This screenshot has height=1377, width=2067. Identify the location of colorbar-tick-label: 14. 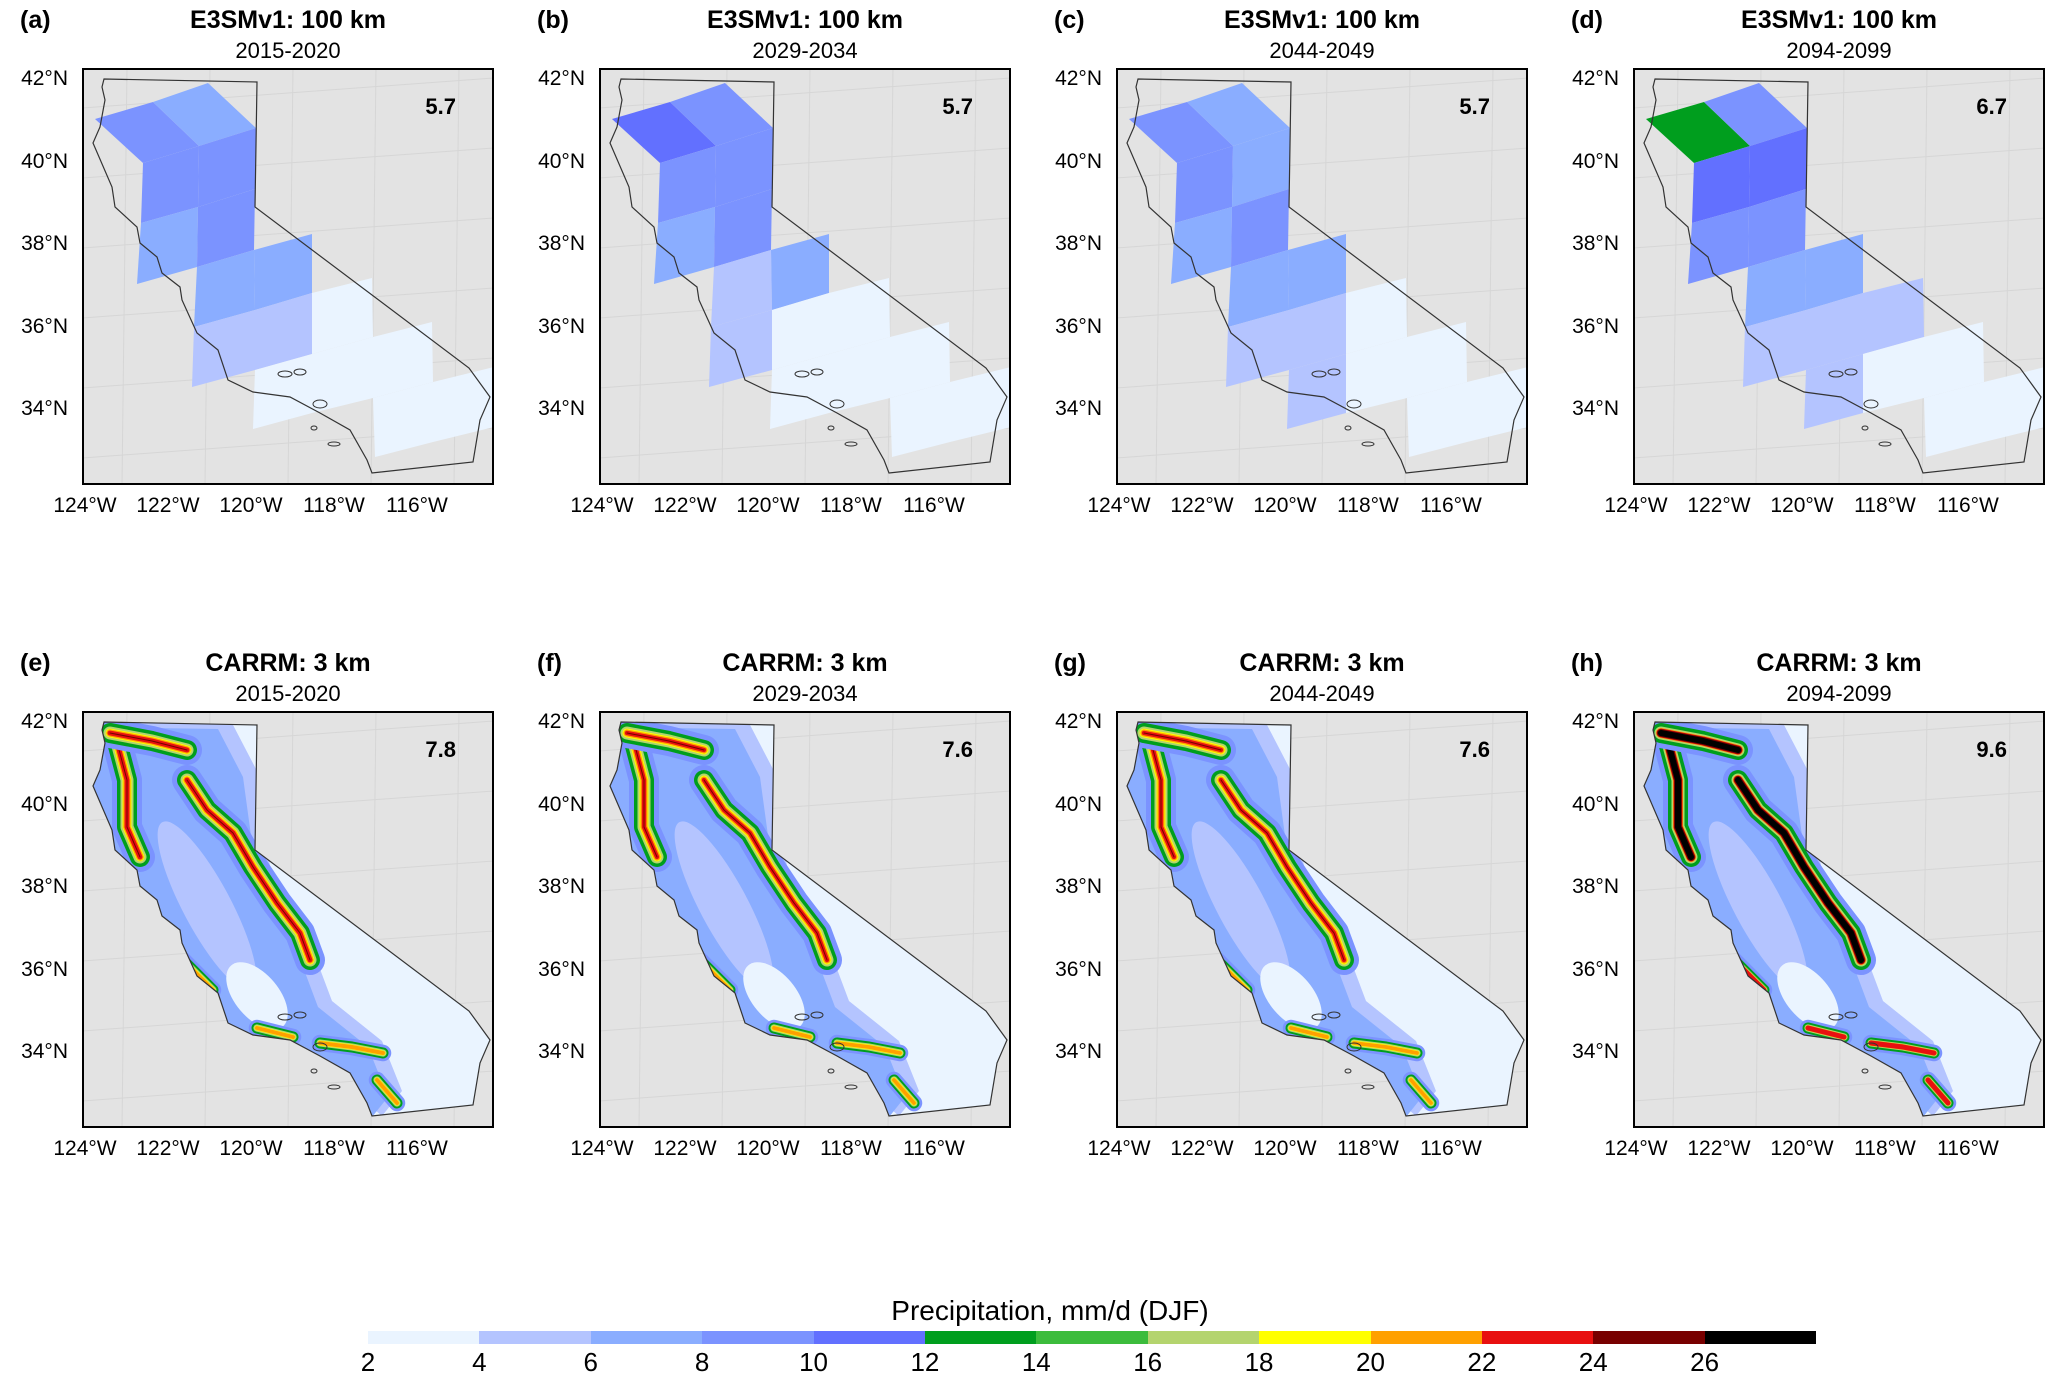
(1036, 1362).